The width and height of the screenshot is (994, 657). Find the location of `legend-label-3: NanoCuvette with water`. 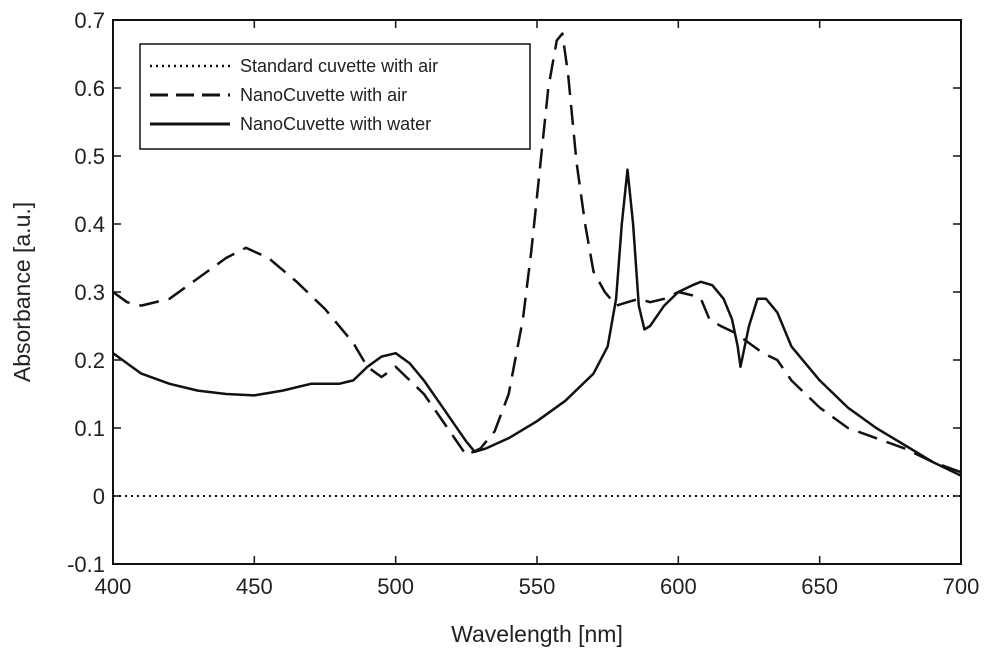

legend-label-3: NanoCuvette with water is located at coordinates (335, 124).